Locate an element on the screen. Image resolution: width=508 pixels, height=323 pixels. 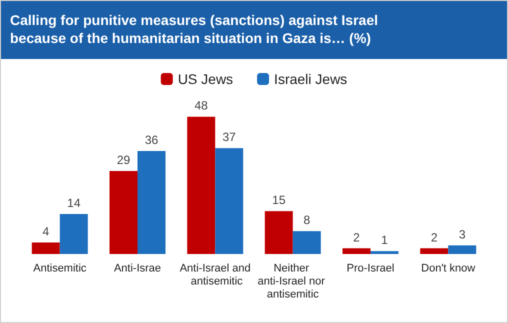
x-tick-label: Pro-Israel is located at coordinates (370, 268).